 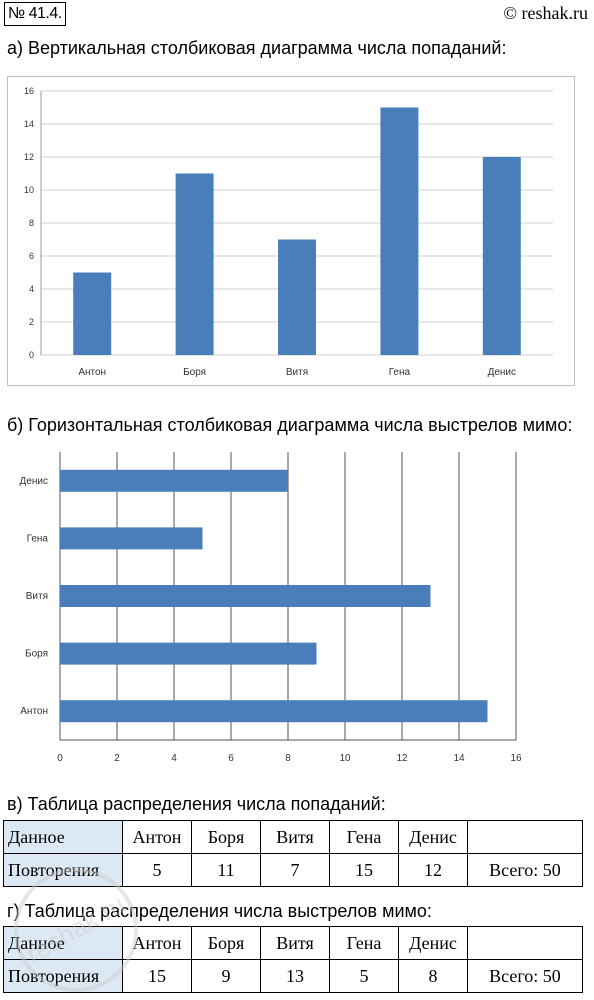 I want to click on x-tick-label: 0, so click(x=60, y=758).